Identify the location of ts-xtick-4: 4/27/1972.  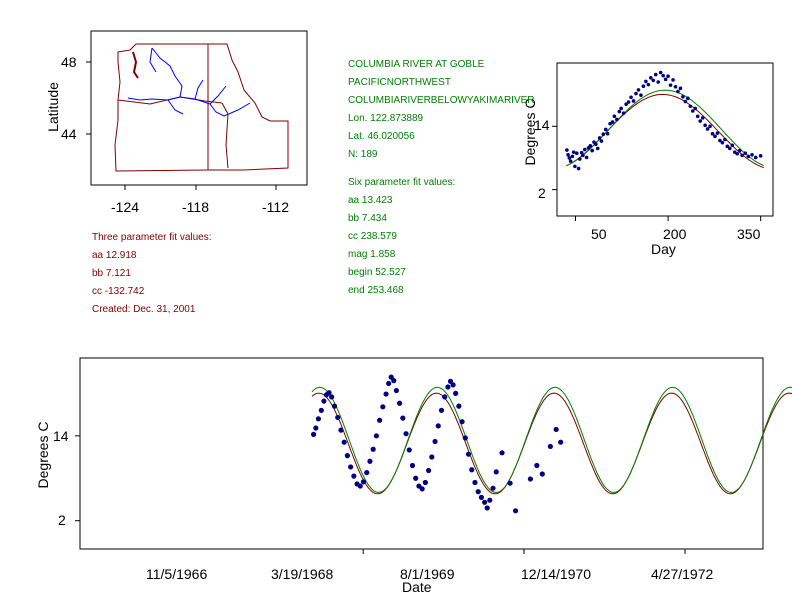
(682, 574).